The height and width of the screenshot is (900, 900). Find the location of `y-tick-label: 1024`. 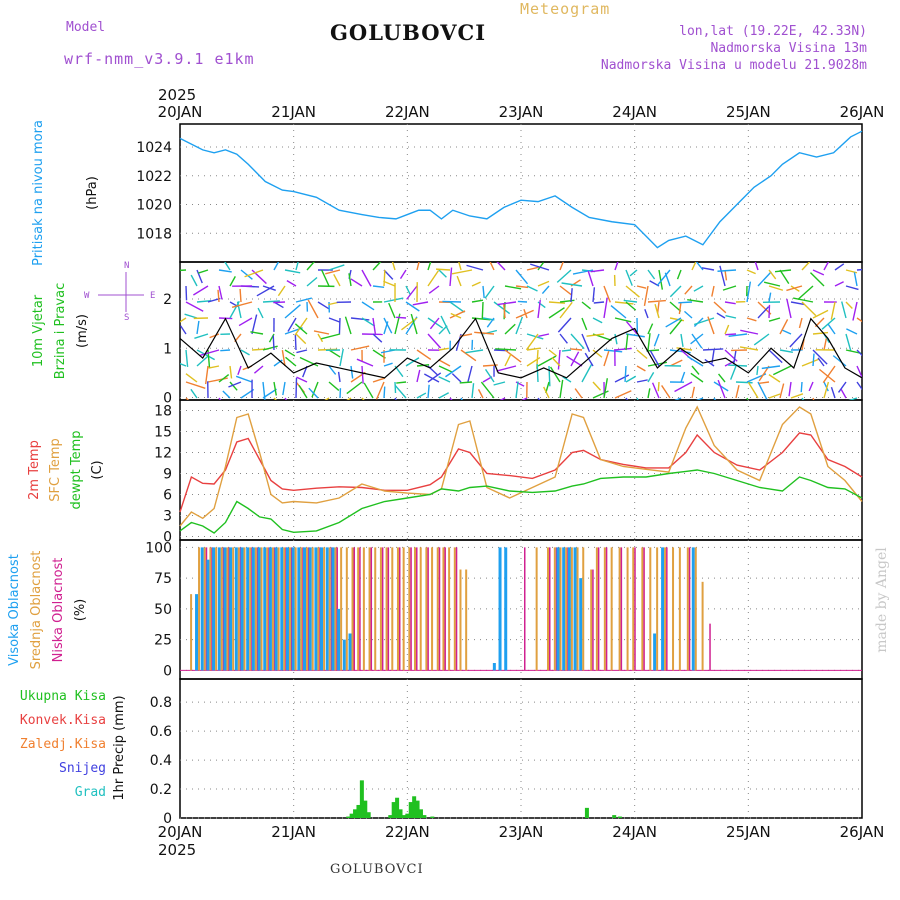

y-tick-label: 1024 is located at coordinates (154, 148).